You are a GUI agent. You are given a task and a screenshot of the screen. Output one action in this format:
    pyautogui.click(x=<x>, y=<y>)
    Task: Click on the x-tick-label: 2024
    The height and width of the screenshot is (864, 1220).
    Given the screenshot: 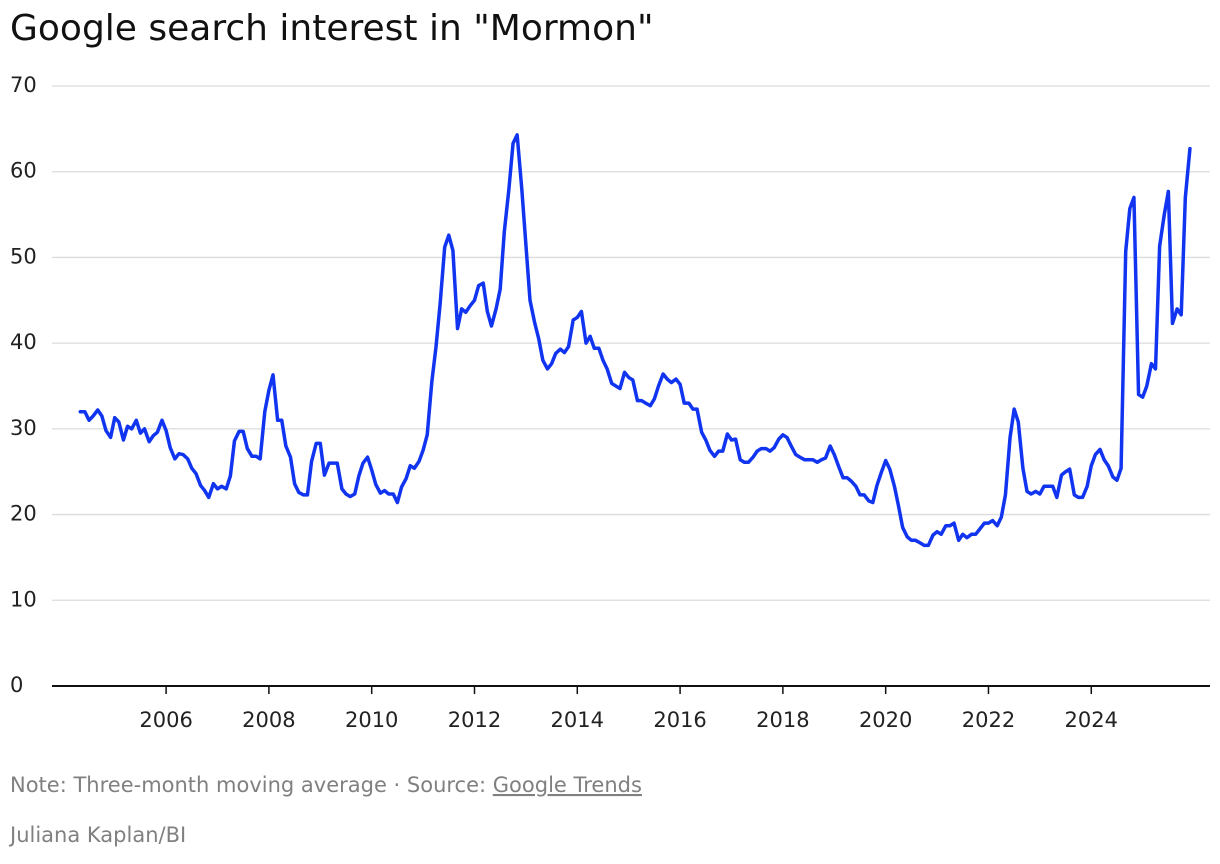 What is the action you would take?
    pyautogui.click(x=1091, y=720)
    